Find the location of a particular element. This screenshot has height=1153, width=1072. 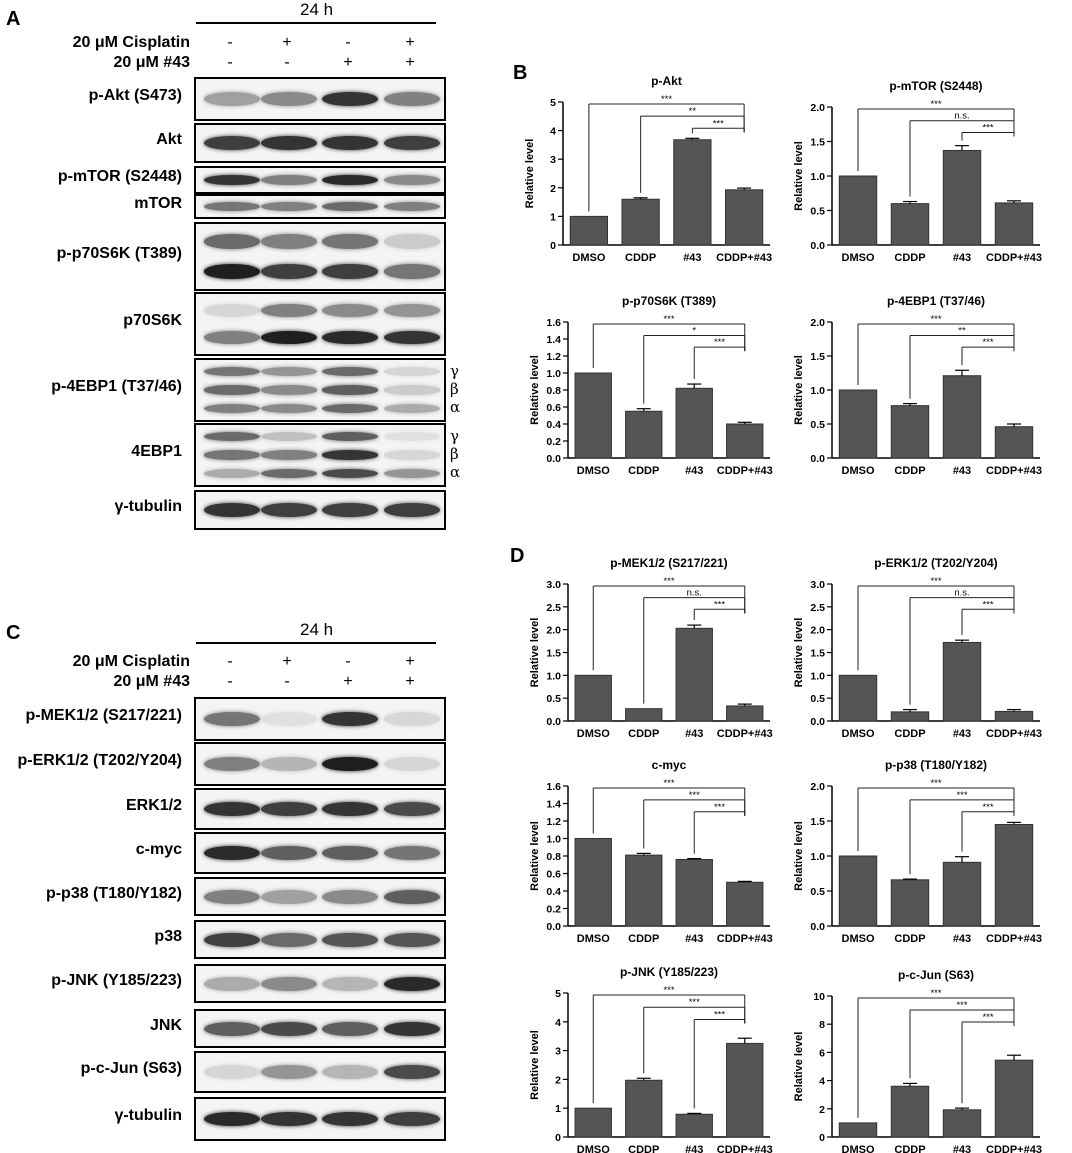

blot-row-label: ERK1/2 is located at coordinates (153, 805).